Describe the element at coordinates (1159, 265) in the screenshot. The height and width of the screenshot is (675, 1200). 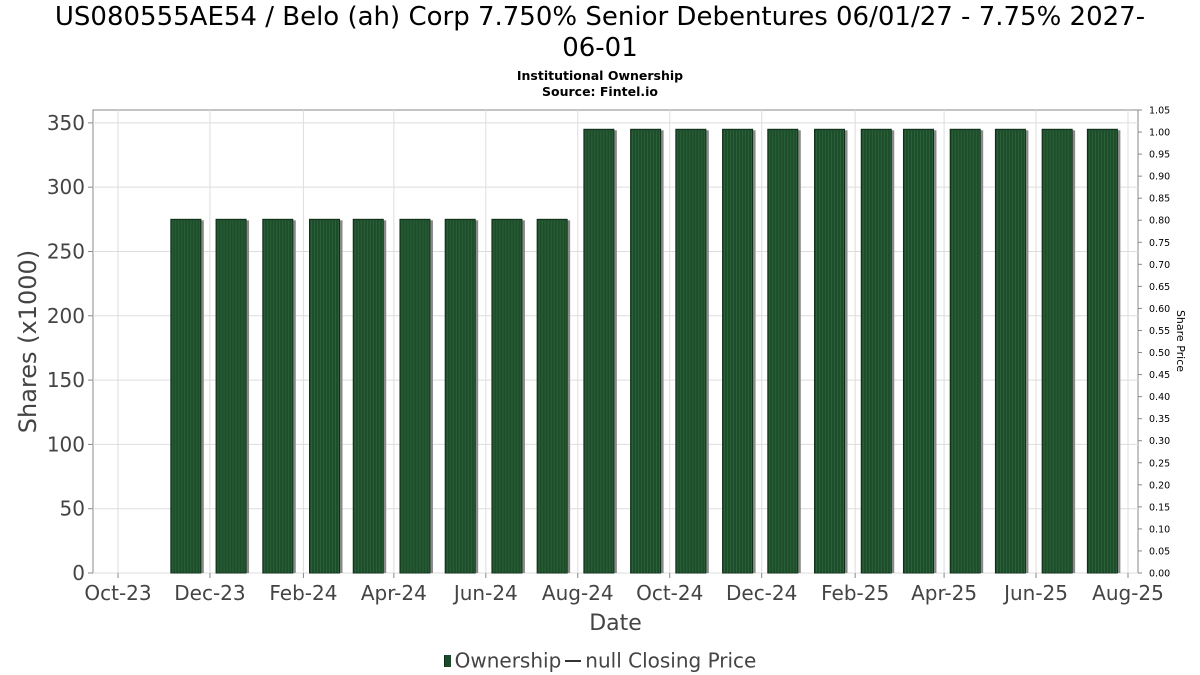
I see `y2-tick-label: 0.70` at that location.